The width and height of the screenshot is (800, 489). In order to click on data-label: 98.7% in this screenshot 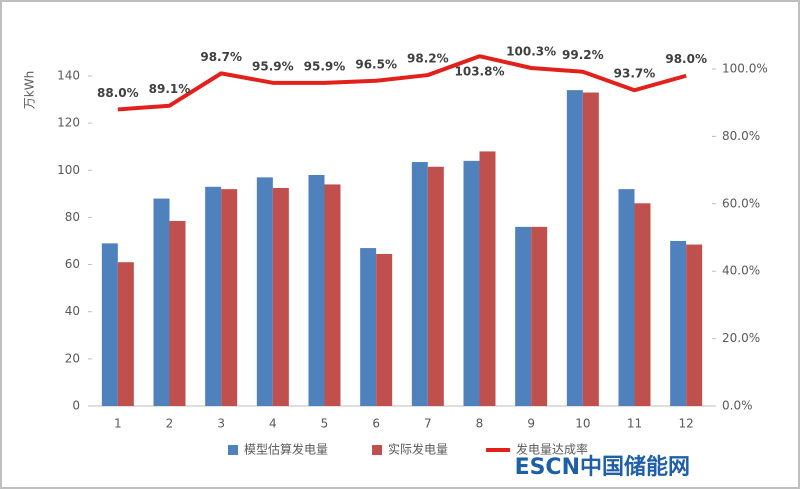, I will do `click(221, 57)`.